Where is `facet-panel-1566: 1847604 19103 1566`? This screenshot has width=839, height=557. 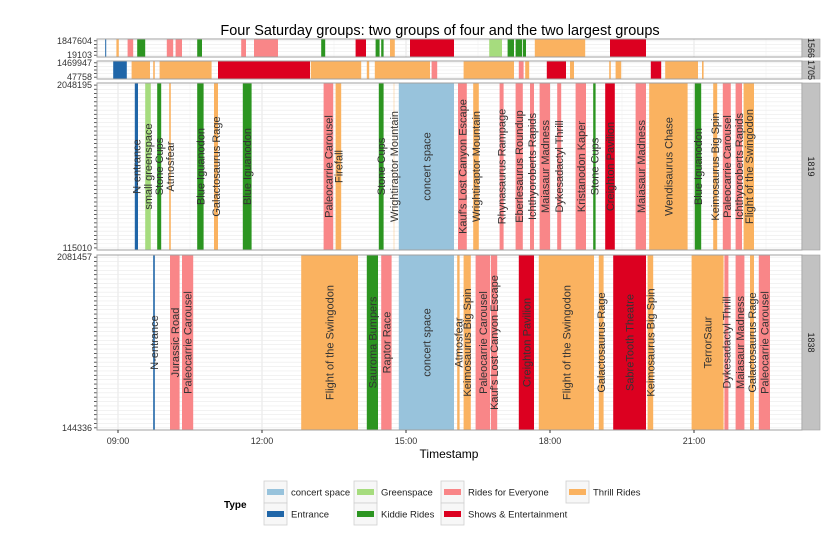
facet-panel-1566: 1847604 19103 1566 is located at coordinates (439, 48).